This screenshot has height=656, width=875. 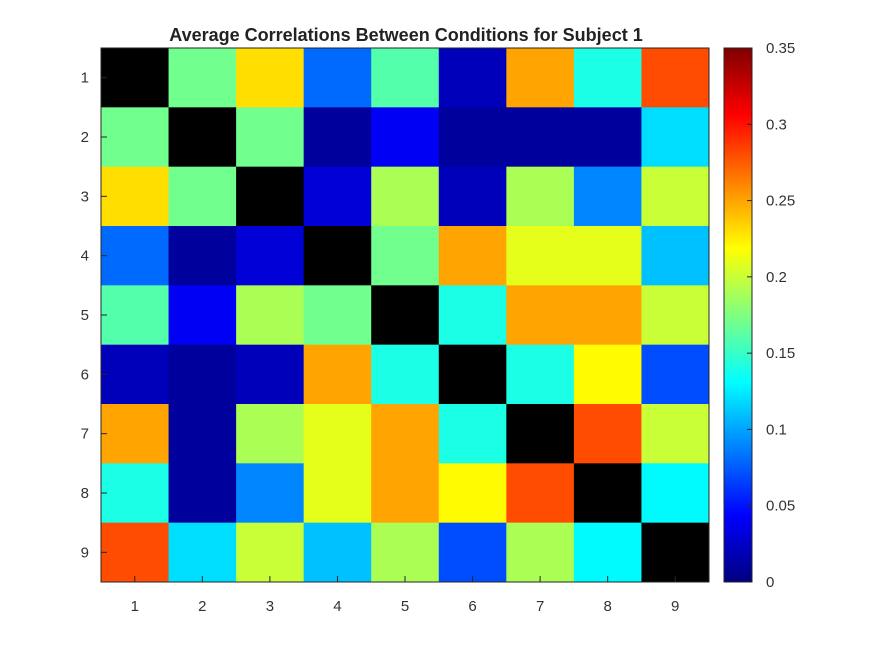 I want to click on heatmap-cell-r9-c9, so click(x=675, y=552).